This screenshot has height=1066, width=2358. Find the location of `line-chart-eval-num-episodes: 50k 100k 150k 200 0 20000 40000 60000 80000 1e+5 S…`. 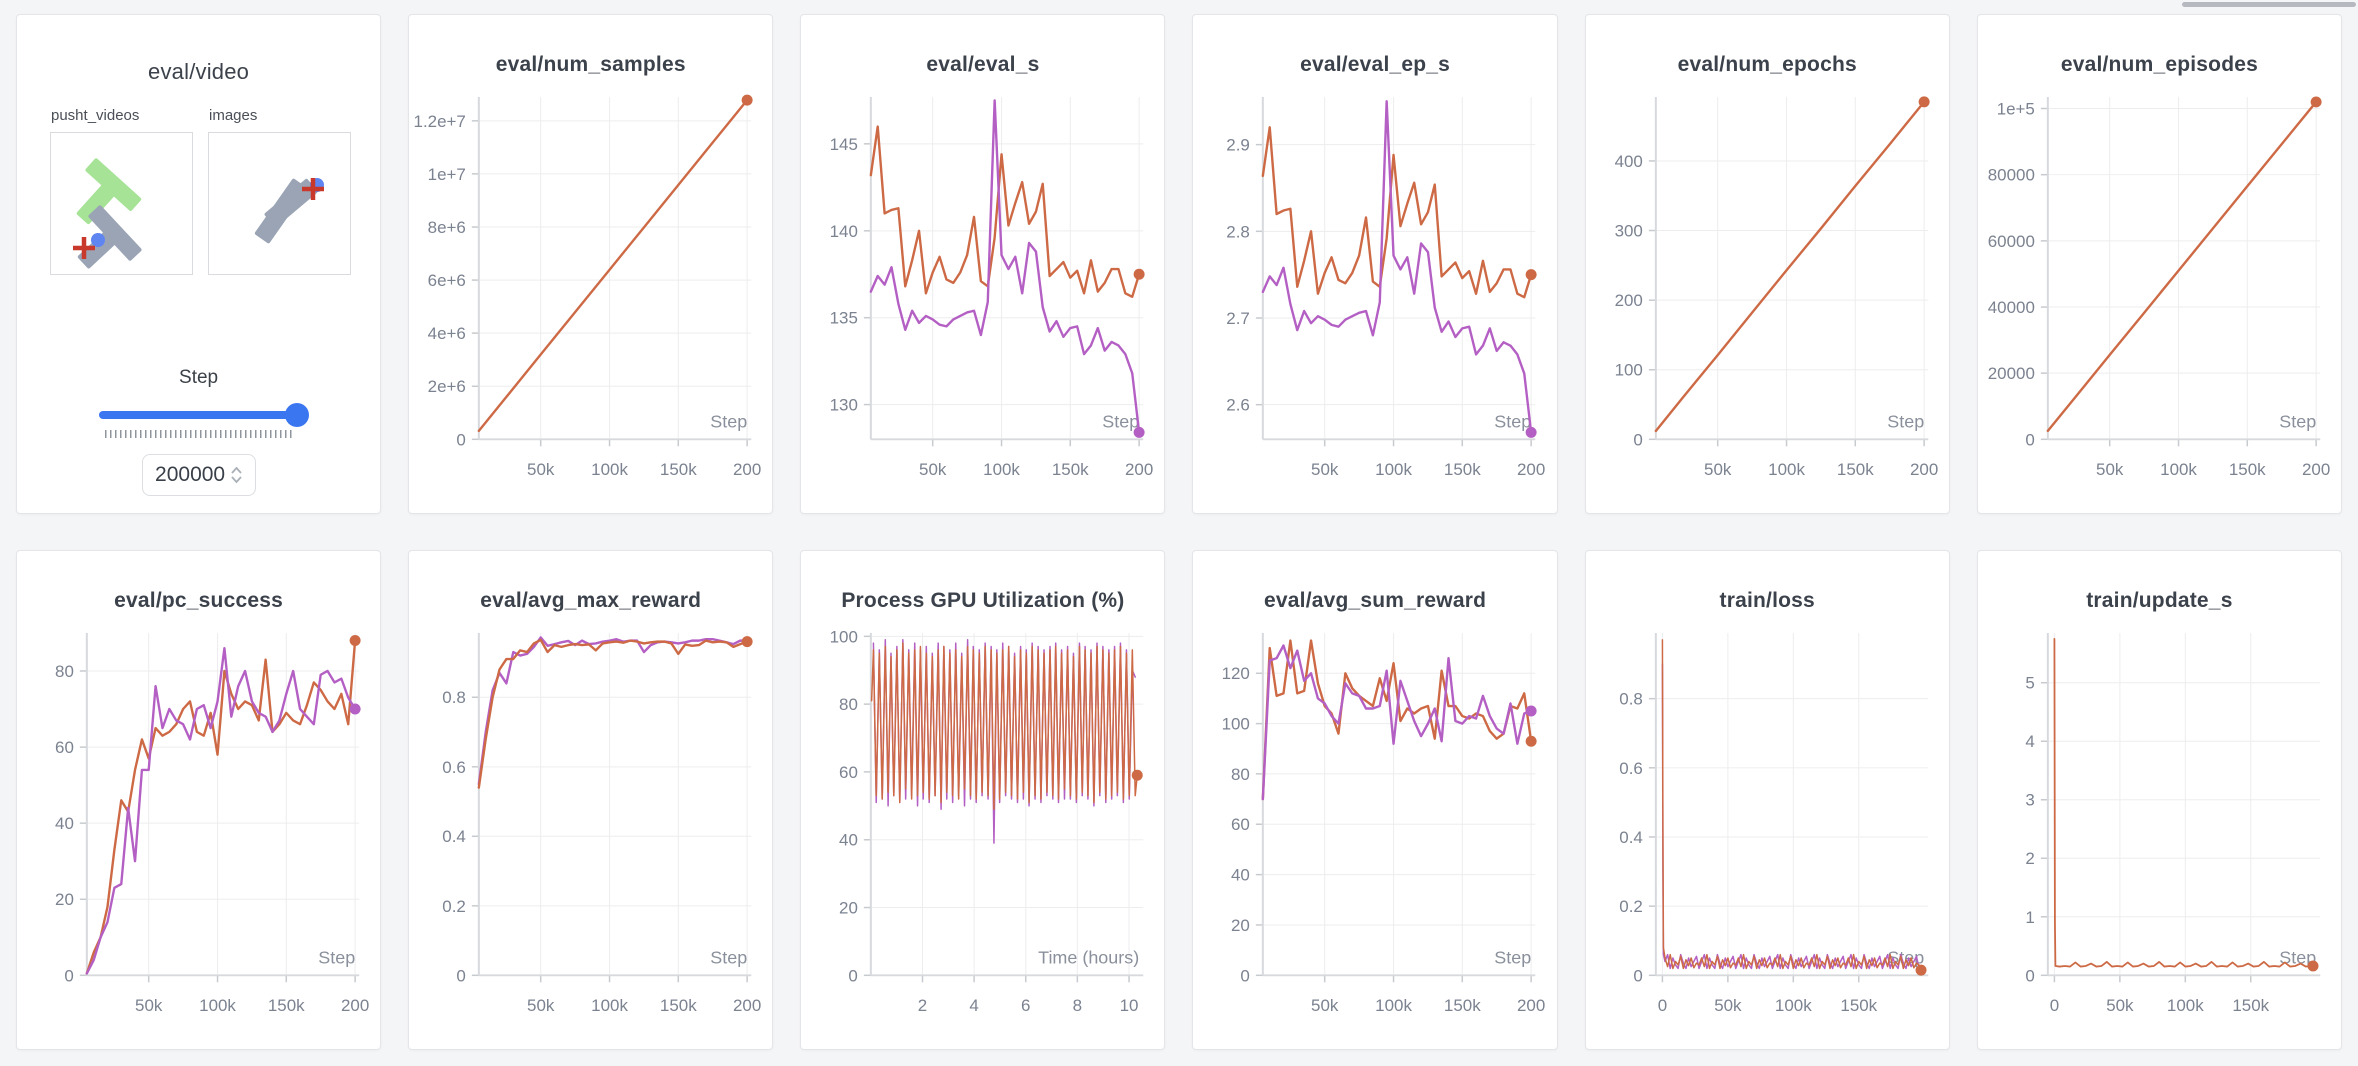

line-chart-eval-num-episodes: 50k 100k 150k 200 0 20000 40000 60000 80000 1e+5 S… is located at coordinates (2159, 297).